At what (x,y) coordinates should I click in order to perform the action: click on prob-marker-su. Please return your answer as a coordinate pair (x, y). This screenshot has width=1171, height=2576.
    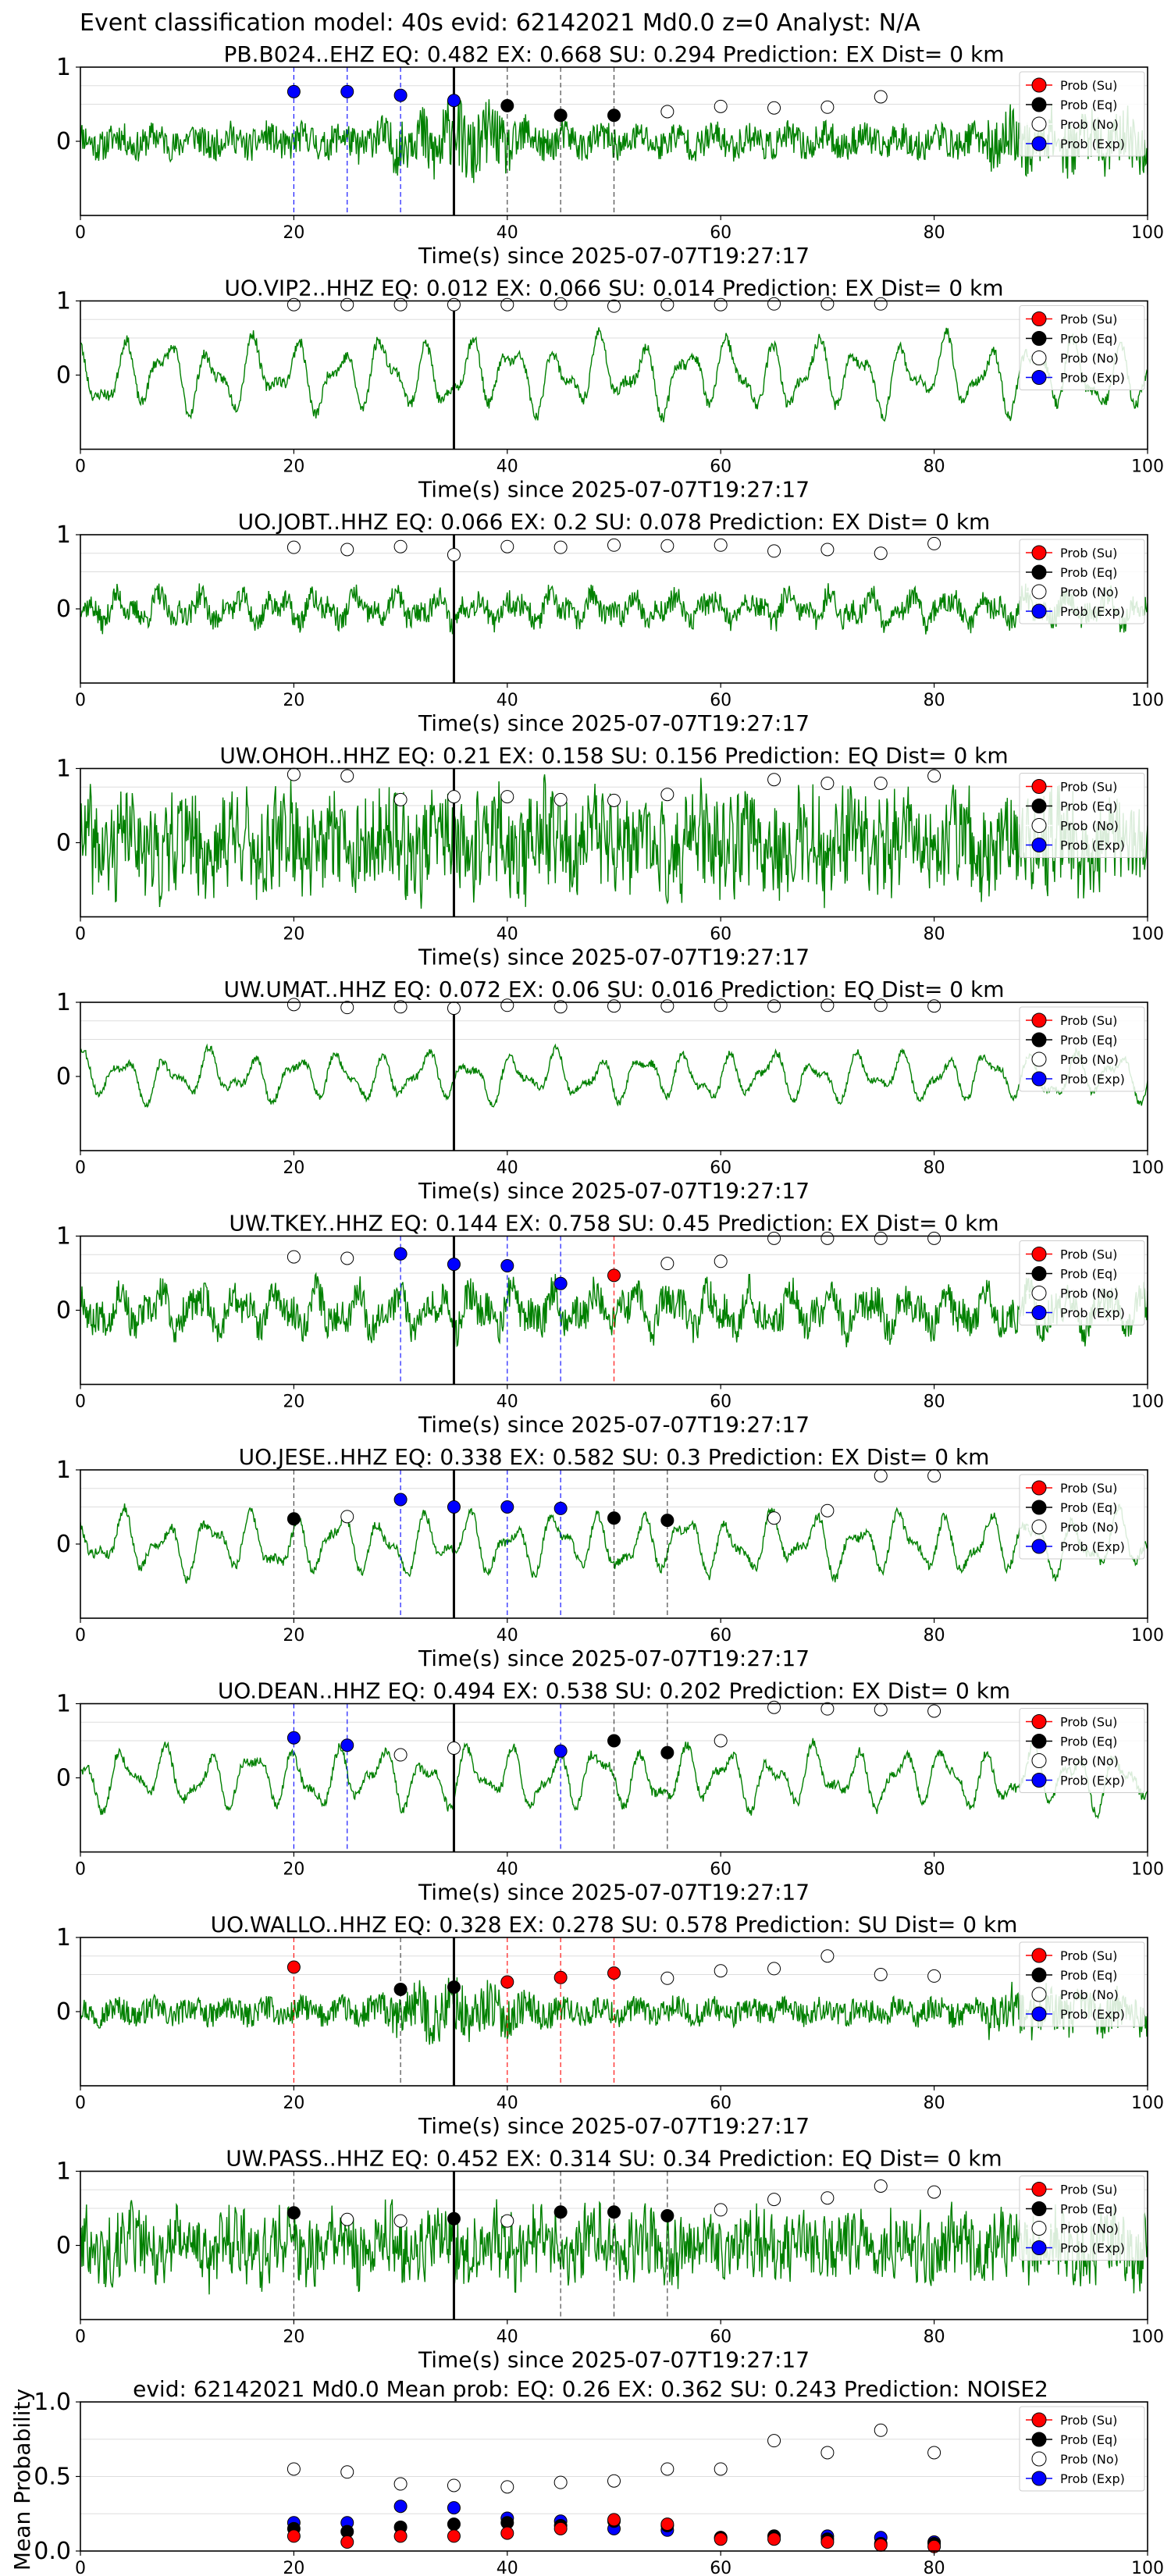
    Looking at the image, I should click on (507, 1982).